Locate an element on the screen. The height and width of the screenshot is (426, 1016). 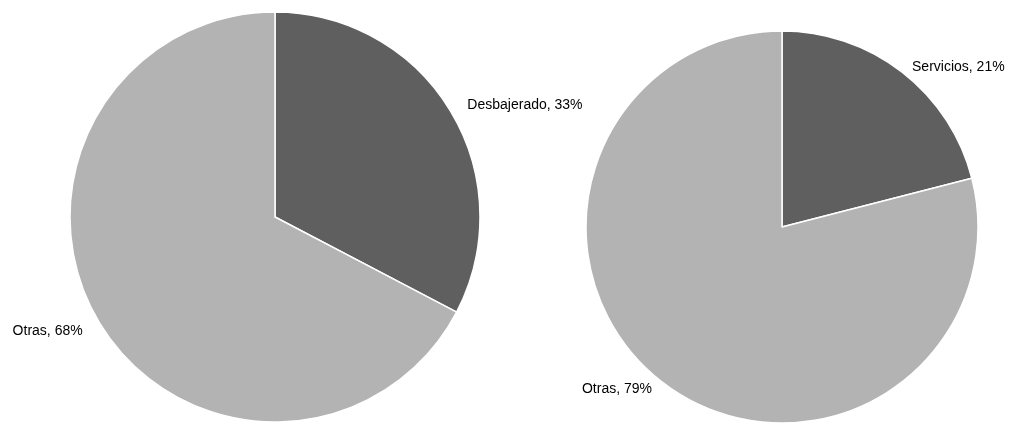
slice-label: Desbajerado, 33% is located at coordinates (525, 103).